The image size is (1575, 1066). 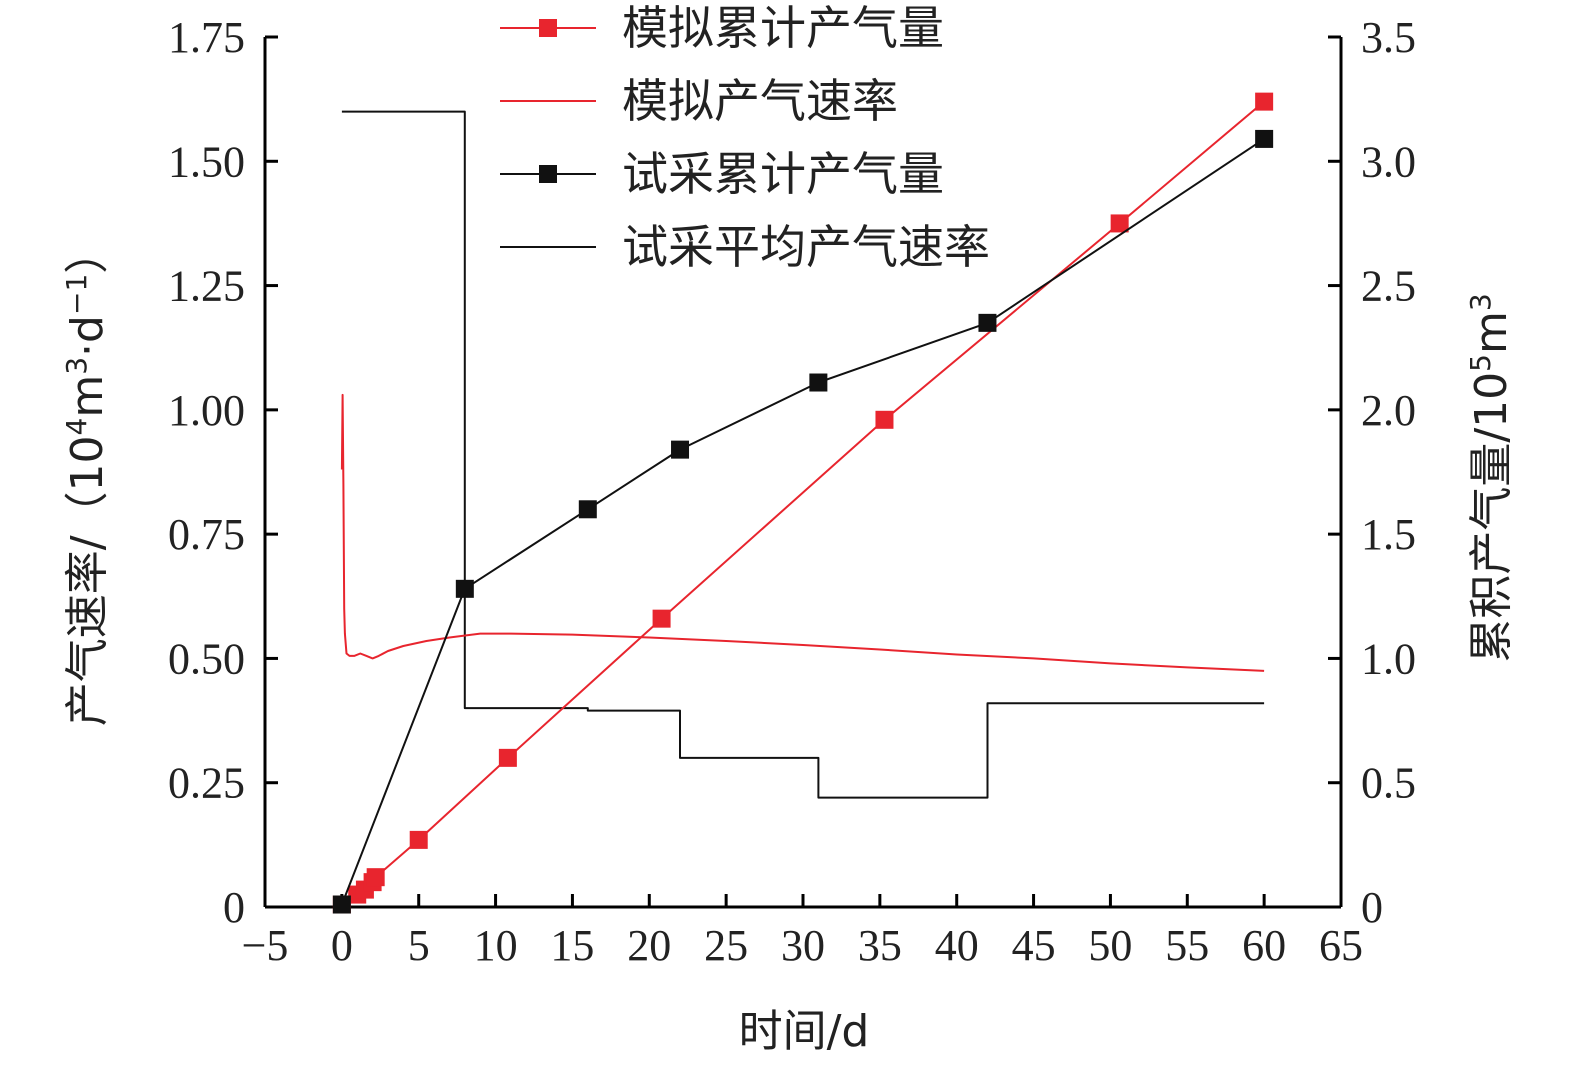 I want to click on x-tick-label: 10, so click(x=496, y=945).